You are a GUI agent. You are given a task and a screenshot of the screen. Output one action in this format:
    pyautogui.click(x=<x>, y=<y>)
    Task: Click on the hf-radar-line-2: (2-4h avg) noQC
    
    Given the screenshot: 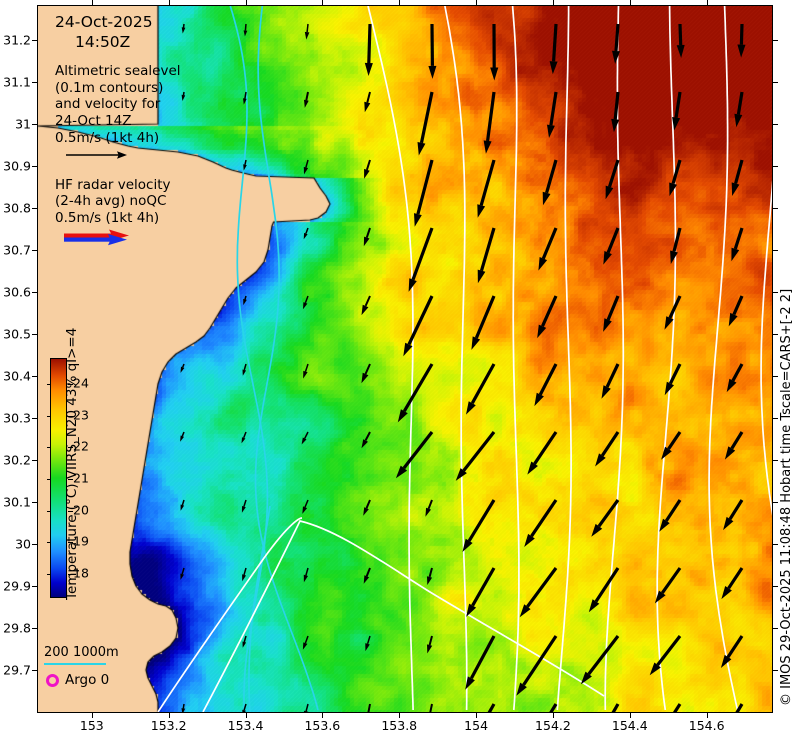 What is the action you would take?
    pyautogui.click(x=111, y=201)
    